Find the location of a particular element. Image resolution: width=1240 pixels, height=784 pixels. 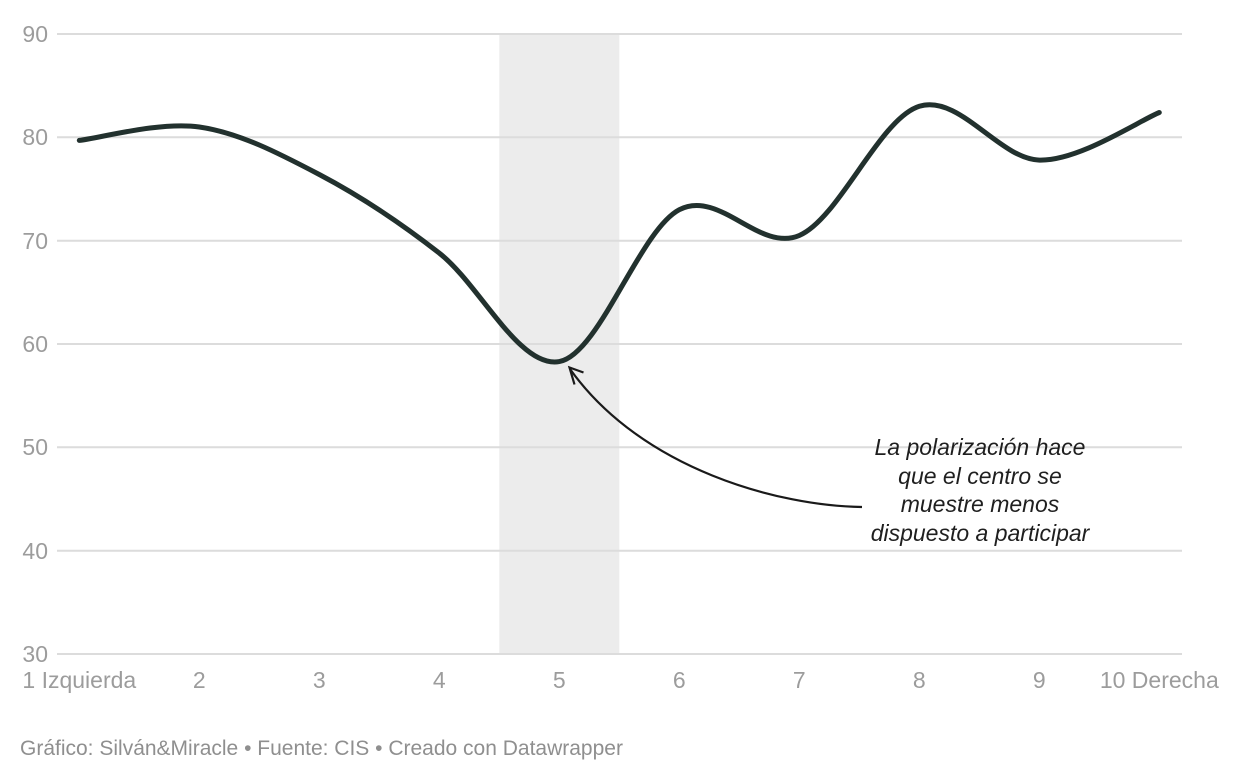

x-tick-label: 2 is located at coordinates (199, 680).